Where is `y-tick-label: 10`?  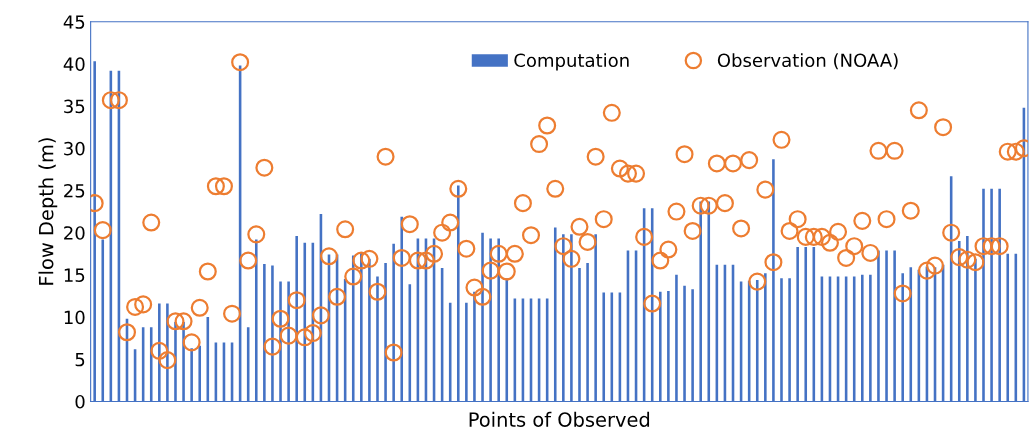
y-tick-label: 10 is located at coordinates (74, 317).